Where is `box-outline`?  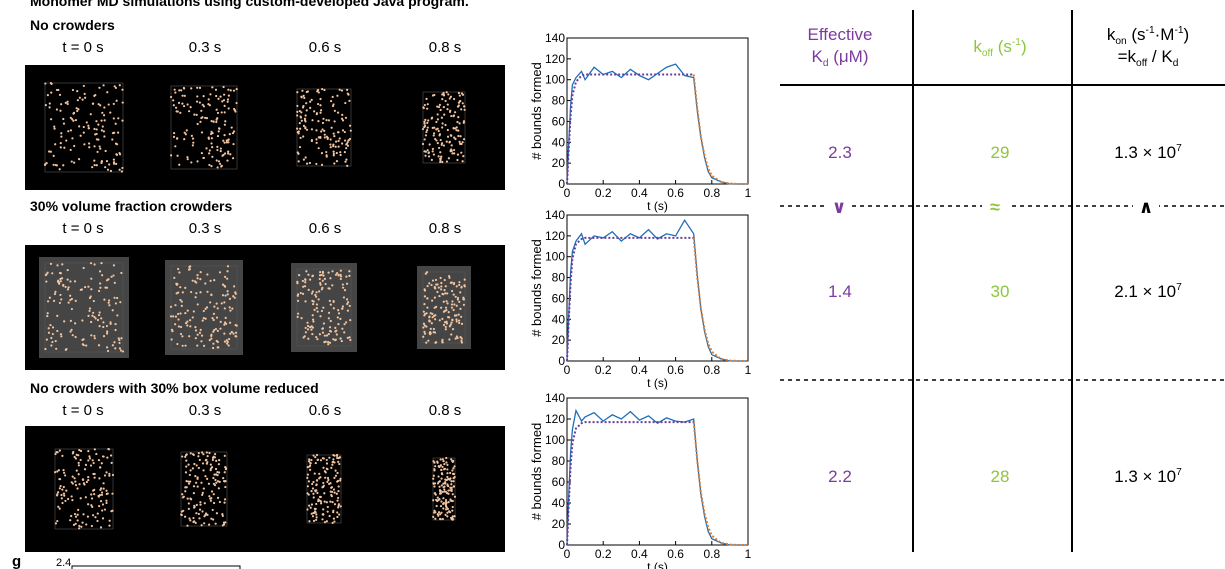
box-outline is located at coordinates (84, 127).